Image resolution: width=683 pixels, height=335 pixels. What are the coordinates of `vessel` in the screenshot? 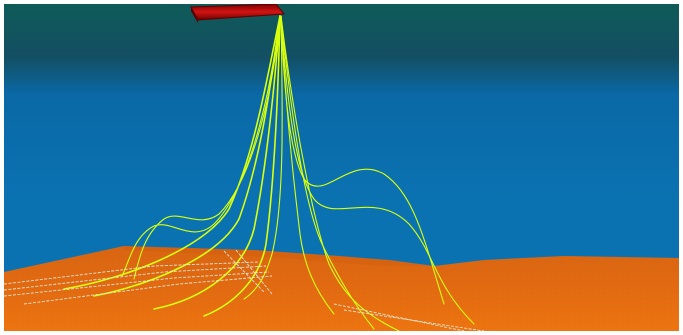 It's located at (237, 13).